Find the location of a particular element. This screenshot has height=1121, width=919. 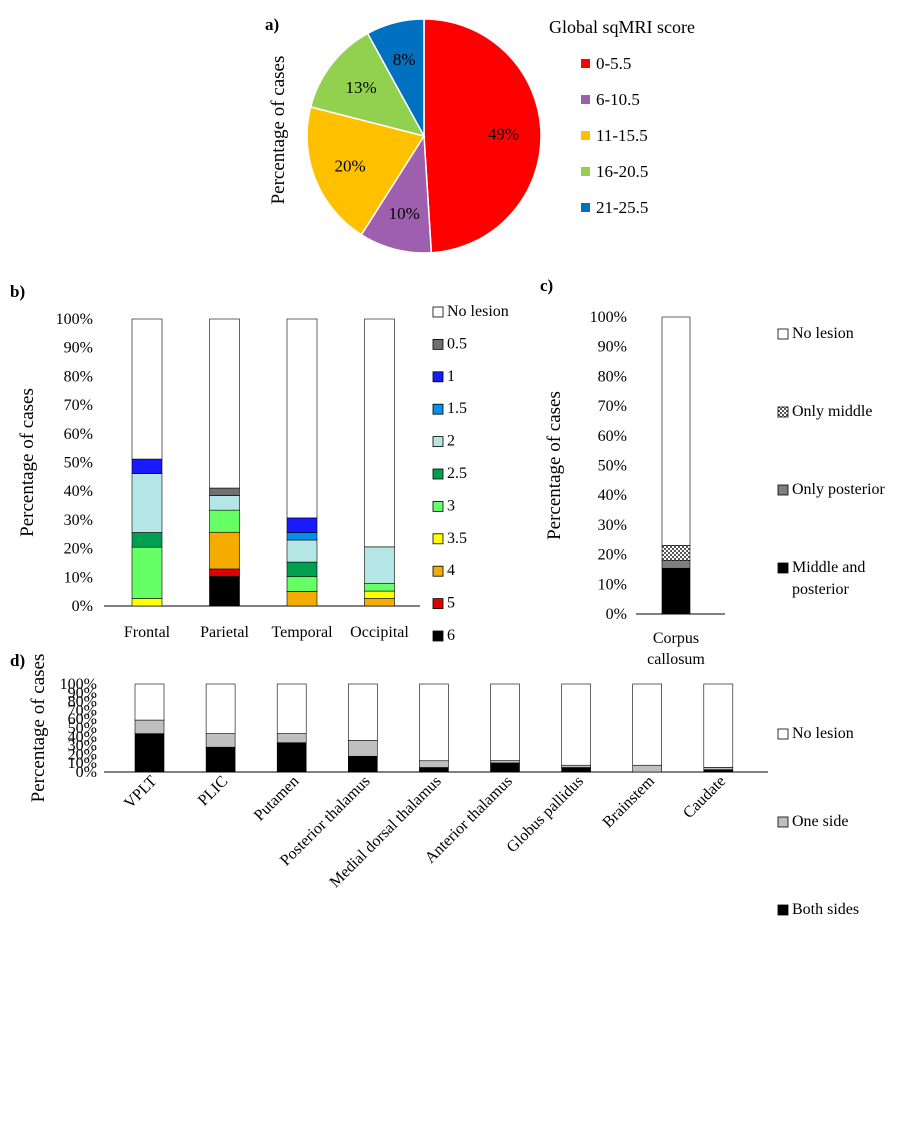

bar-segment-globus-pallidus-one-side is located at coordinates (576, 766).